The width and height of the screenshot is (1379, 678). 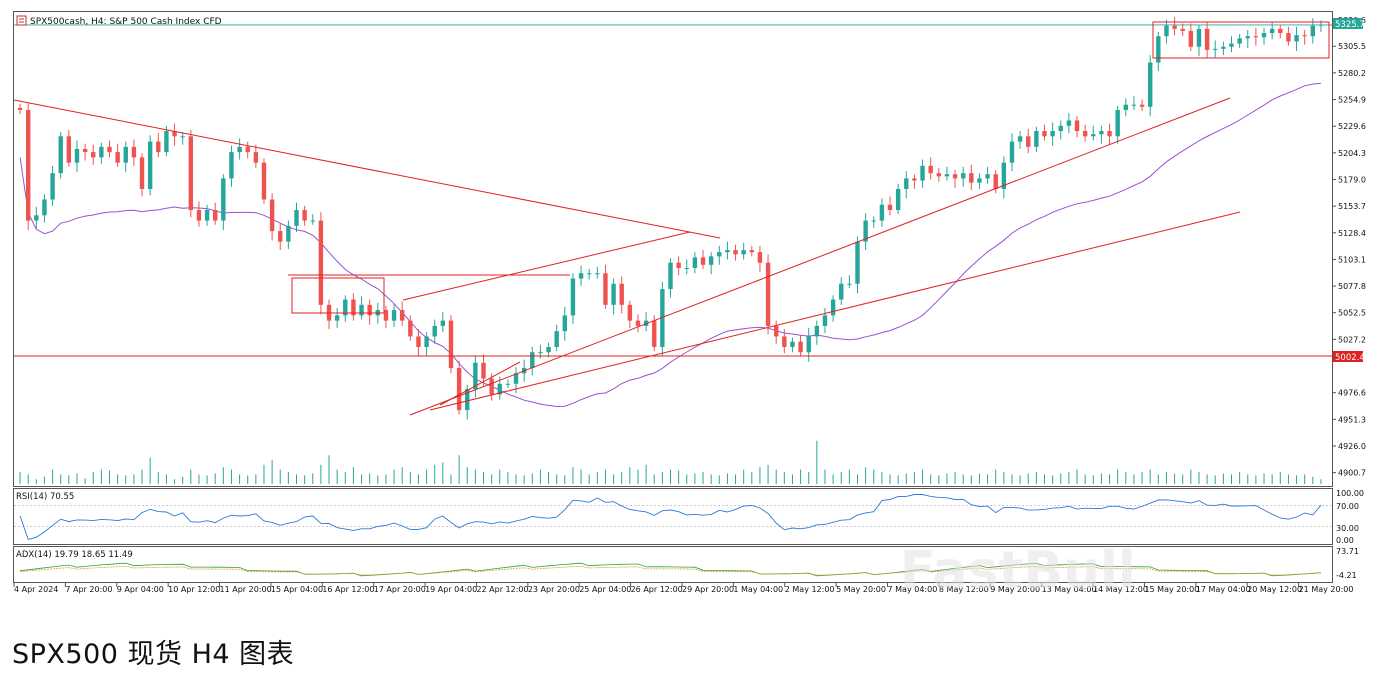 What do you see at coordinates (670, 570) in the screenshot?
I see `adx-di-line` at bounding box center [670, 570].